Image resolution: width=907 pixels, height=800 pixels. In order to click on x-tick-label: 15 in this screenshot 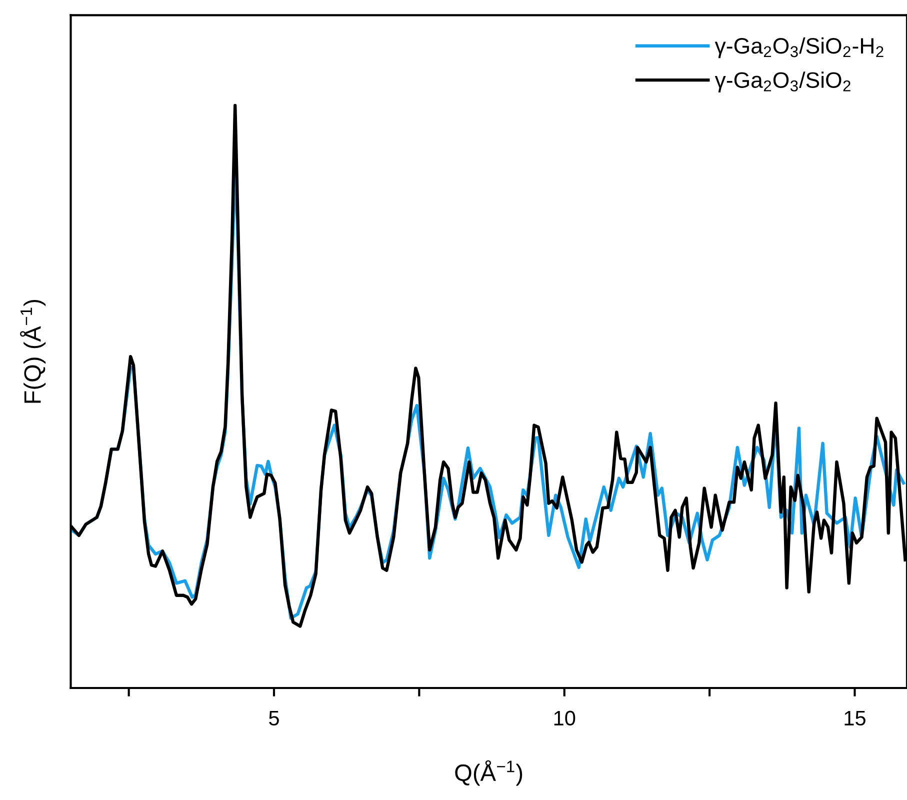, I will do `click(855, 718)`.